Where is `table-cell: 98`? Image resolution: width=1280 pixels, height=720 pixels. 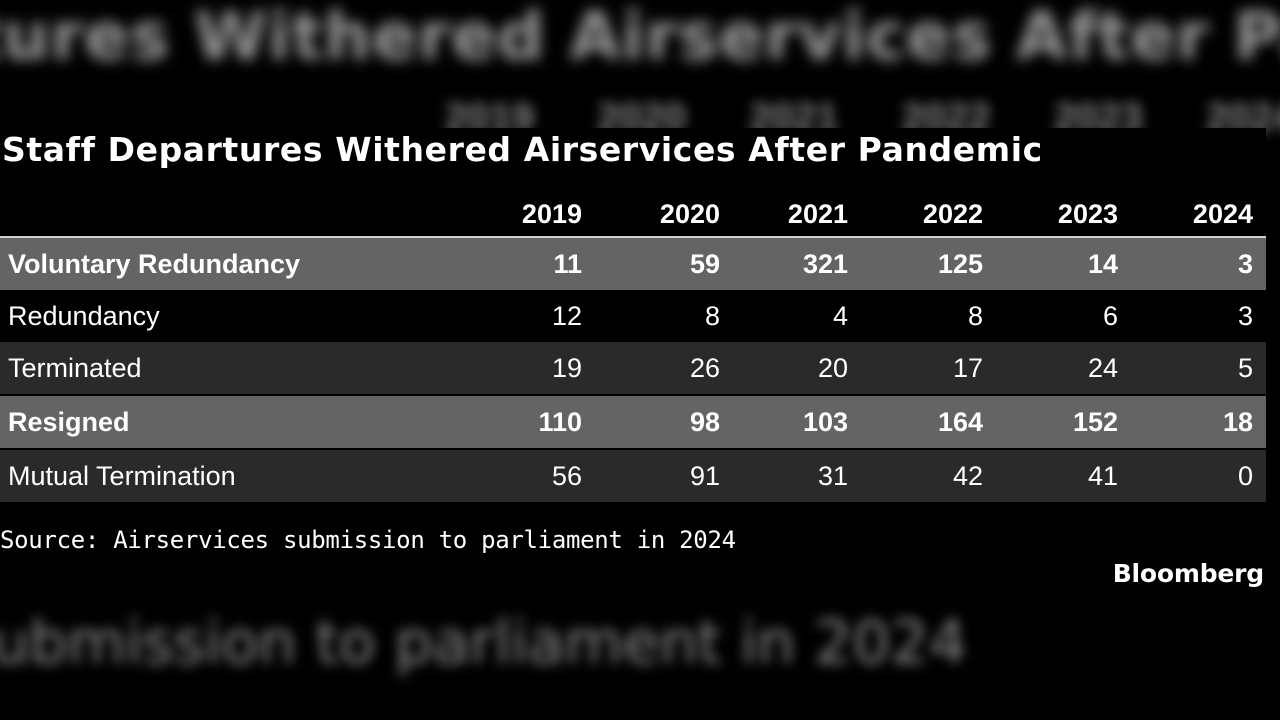 table-cell: 98 is located at coordinates (704, 422).